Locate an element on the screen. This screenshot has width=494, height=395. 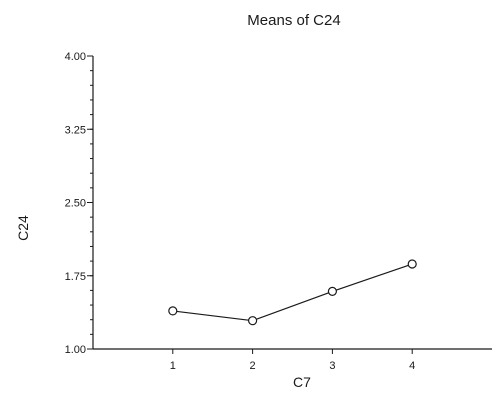
x-tick-label: 1 is located at coordinates (173, 366).